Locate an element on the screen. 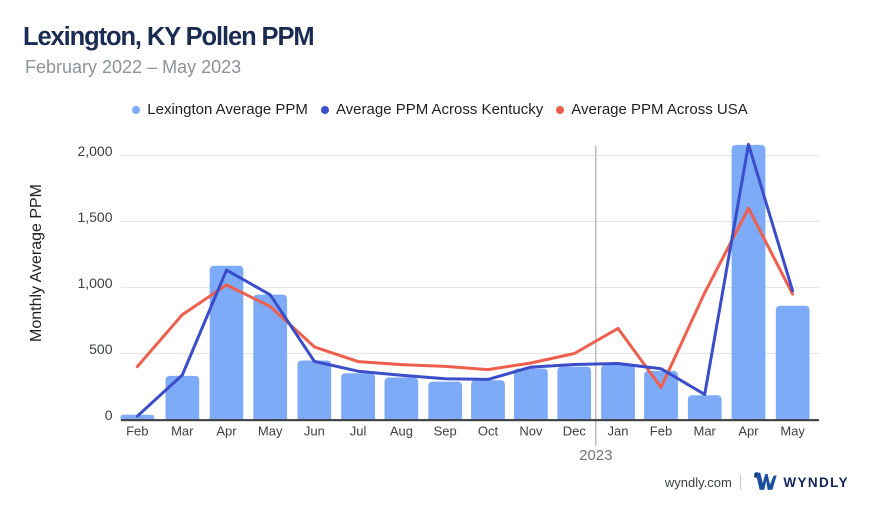  svg-text: Sep is located at coordinates (445, 431).